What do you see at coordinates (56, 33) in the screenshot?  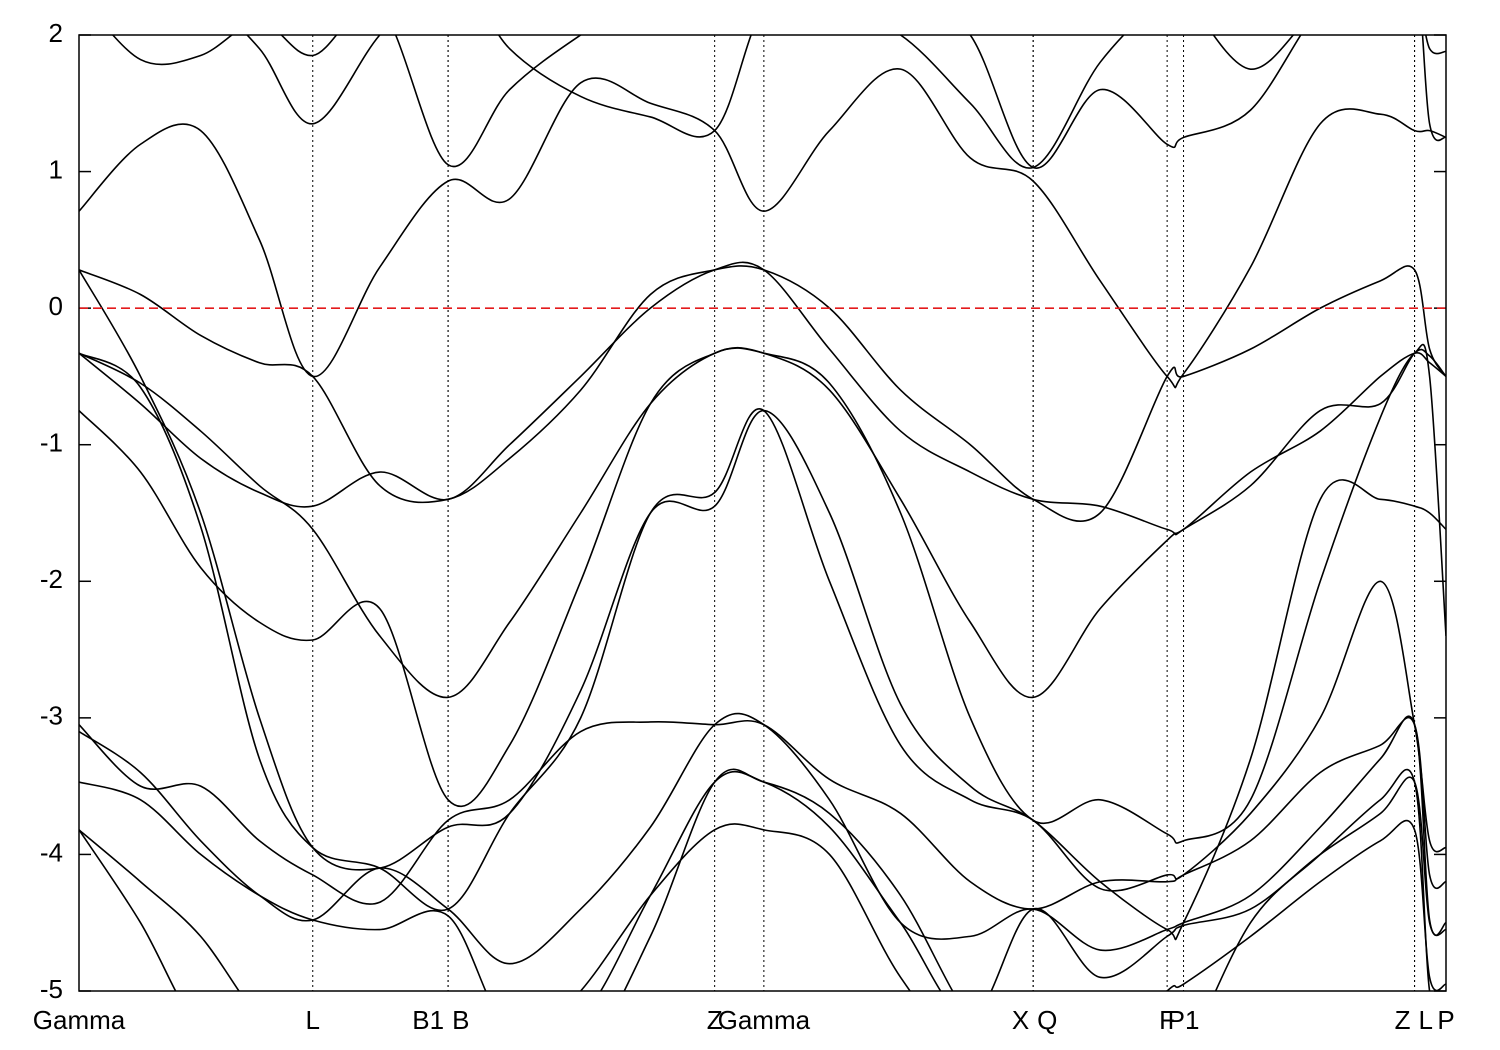 I see `y-tick-label: 2` at bounding box center [56, 33].